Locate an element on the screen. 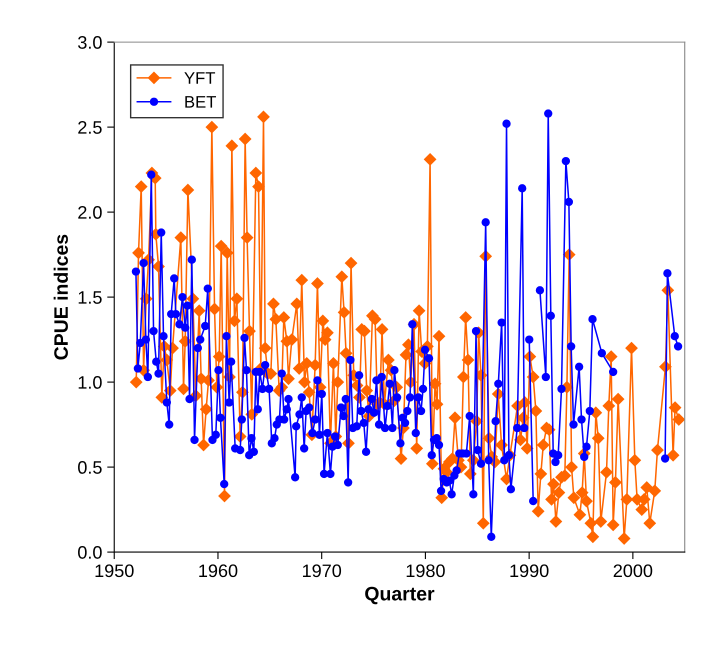 The image size is (714, 648). y-tick-label: 1.5 is located at coordinates (90, 297).